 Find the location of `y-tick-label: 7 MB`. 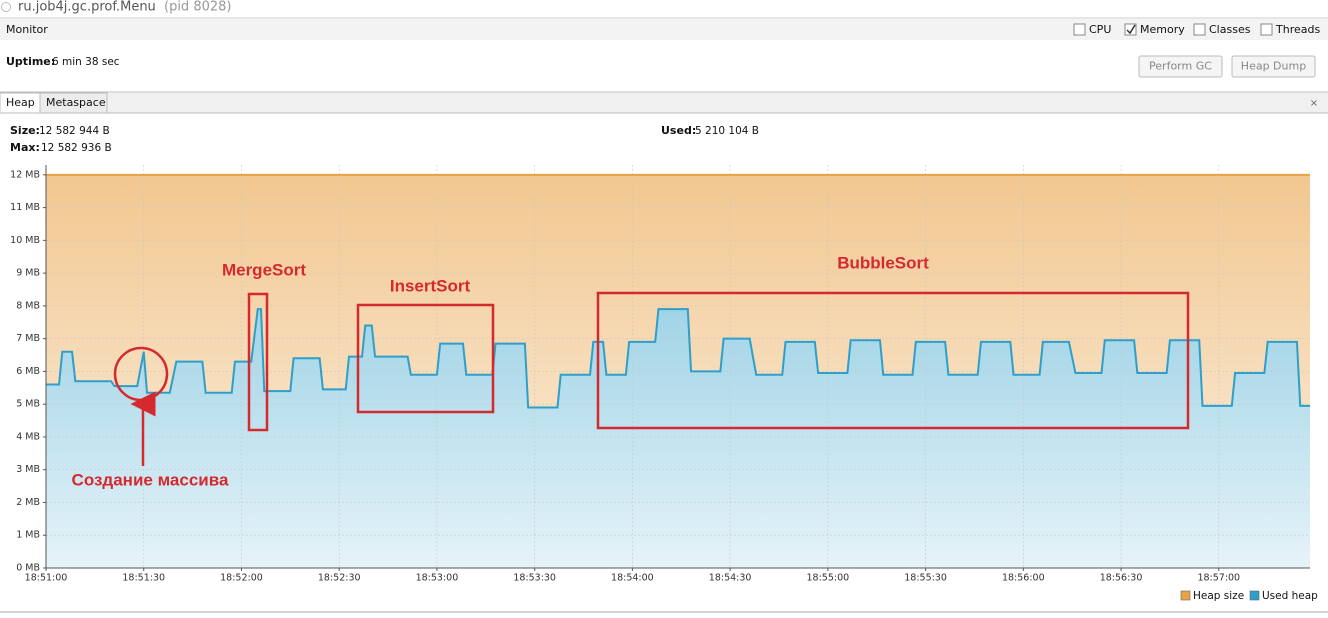

y-tick-label: 7 MB is located at coordinates (28, 338).